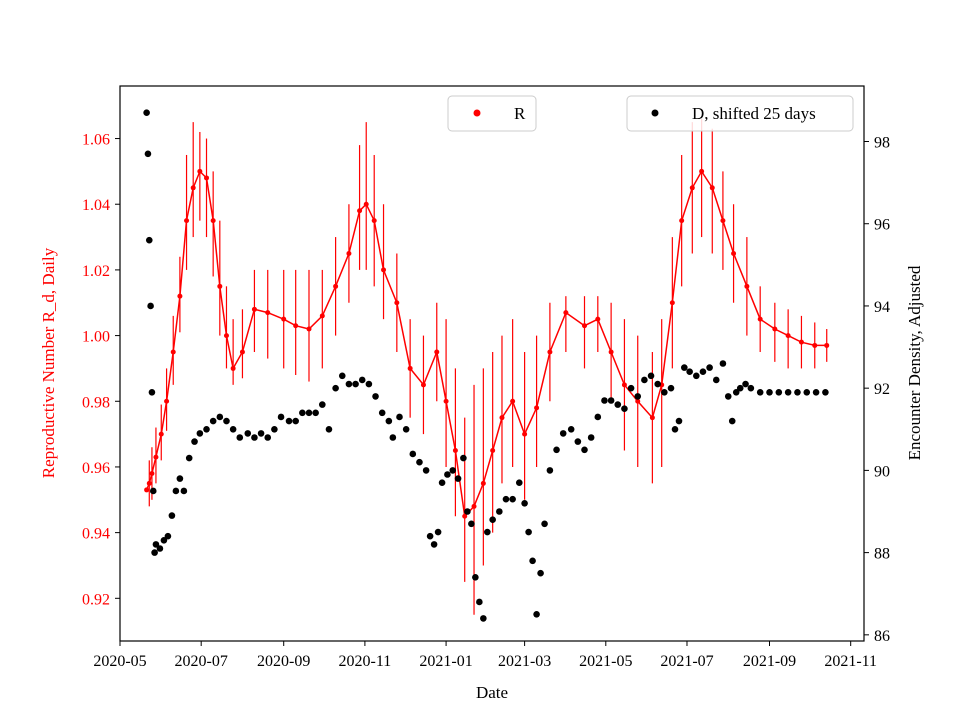 The width and height of the screenshot is (960, 720). What do you see at coordinates (96, 140) in the screenshot?
I see `y-left-tick-label: 1.06` at bounding box center [96, 140].